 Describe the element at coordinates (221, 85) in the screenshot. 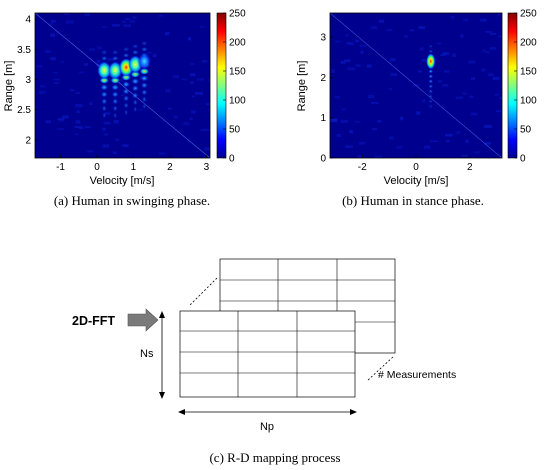

I see `colorbar-a` at that location.